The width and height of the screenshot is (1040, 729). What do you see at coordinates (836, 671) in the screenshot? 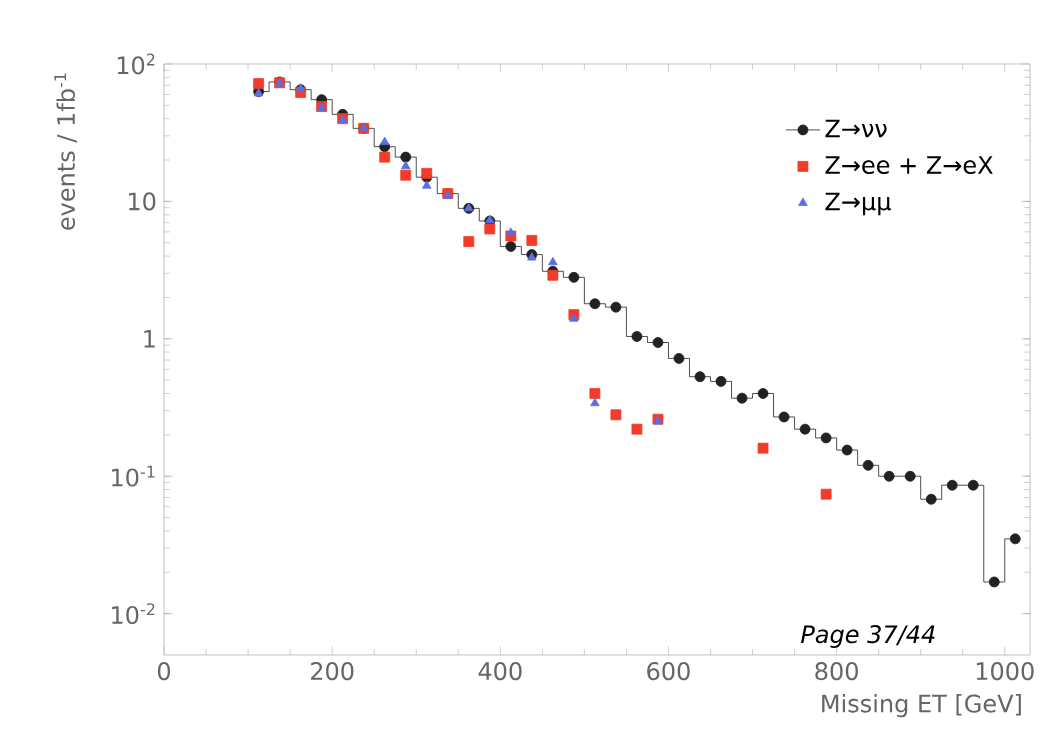
I see `x-tick-label: 800` at bounding box center [836, 671].